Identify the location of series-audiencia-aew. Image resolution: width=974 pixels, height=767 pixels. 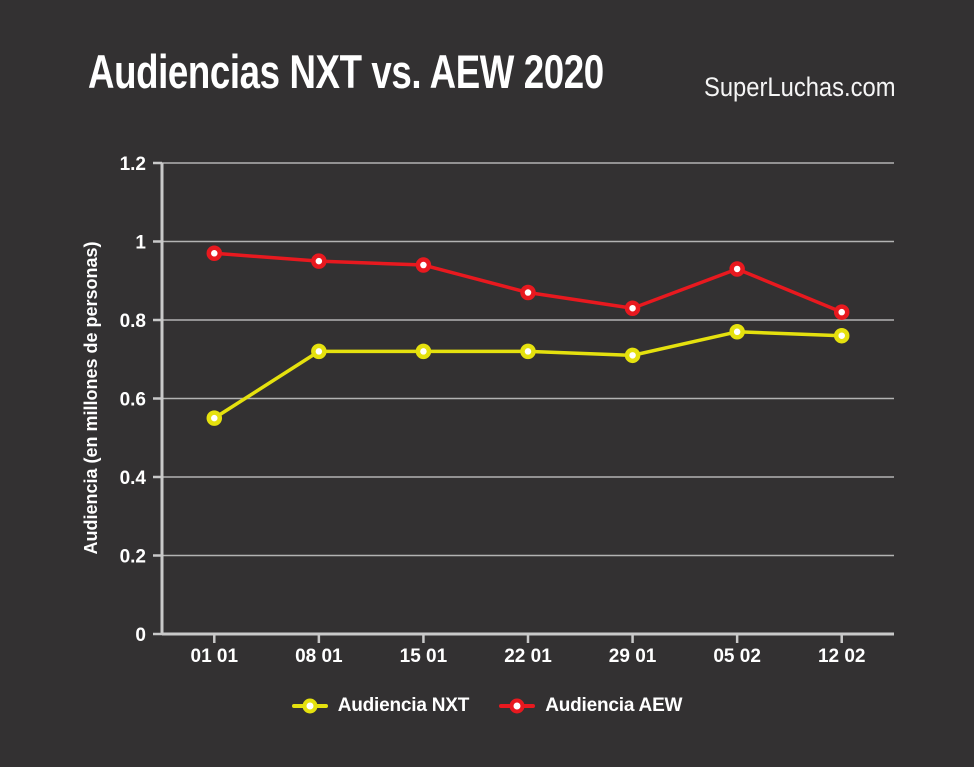
(528, 282).